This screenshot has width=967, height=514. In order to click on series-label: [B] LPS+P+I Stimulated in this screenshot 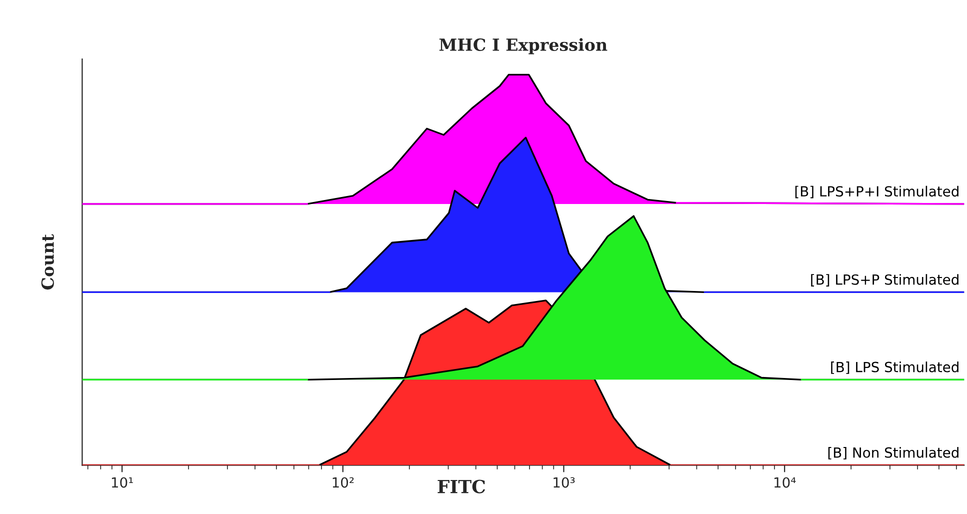, I will do `click(876, 192)`.